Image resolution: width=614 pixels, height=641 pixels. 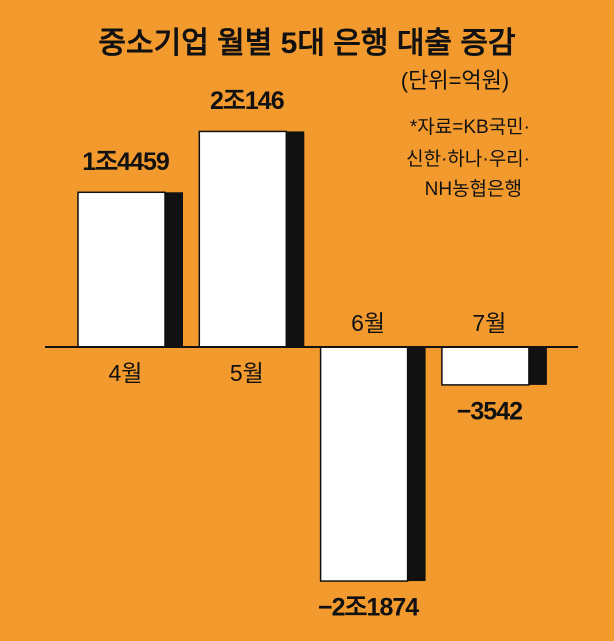 What do you see at coordinates (473, 189) in the screenshot?
I see `source-note: NH농협은행` at bounding box center [473, 189].